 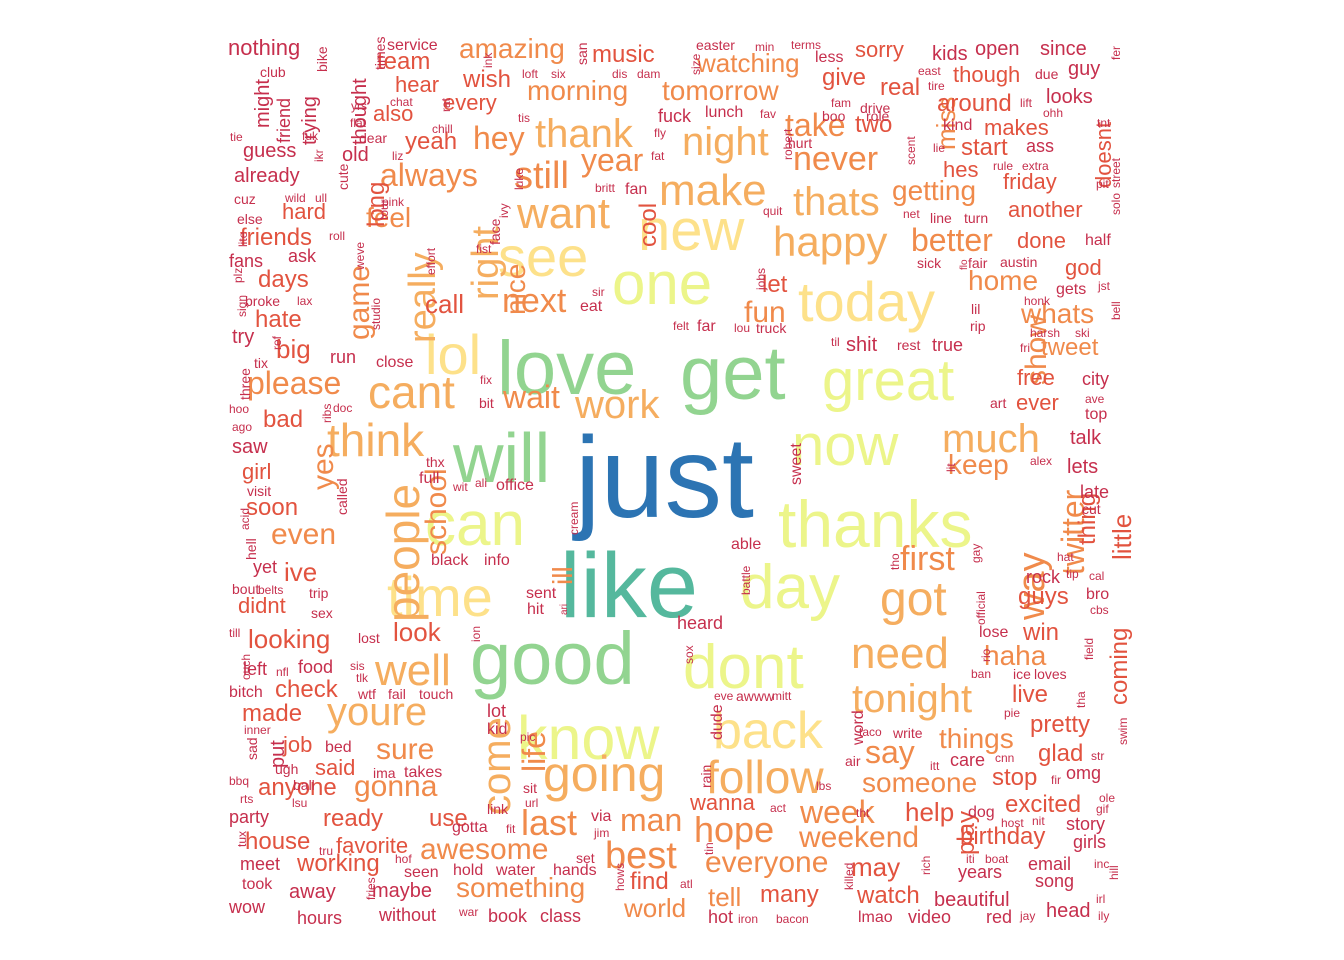 What do you see at coordinates (263, 103) in the screenshot?
I see `word-might: might` at bounding box center [263, 103].